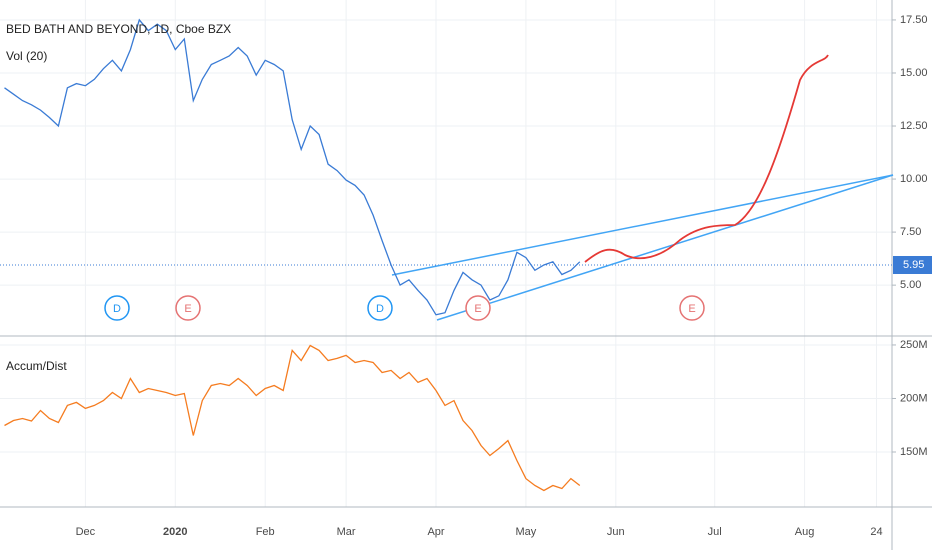 This screenshot has height=550, width=932. Describe the element at coordinates (914, 398) in the screenshot. I see `y2-tick-label: 200M` at that location.